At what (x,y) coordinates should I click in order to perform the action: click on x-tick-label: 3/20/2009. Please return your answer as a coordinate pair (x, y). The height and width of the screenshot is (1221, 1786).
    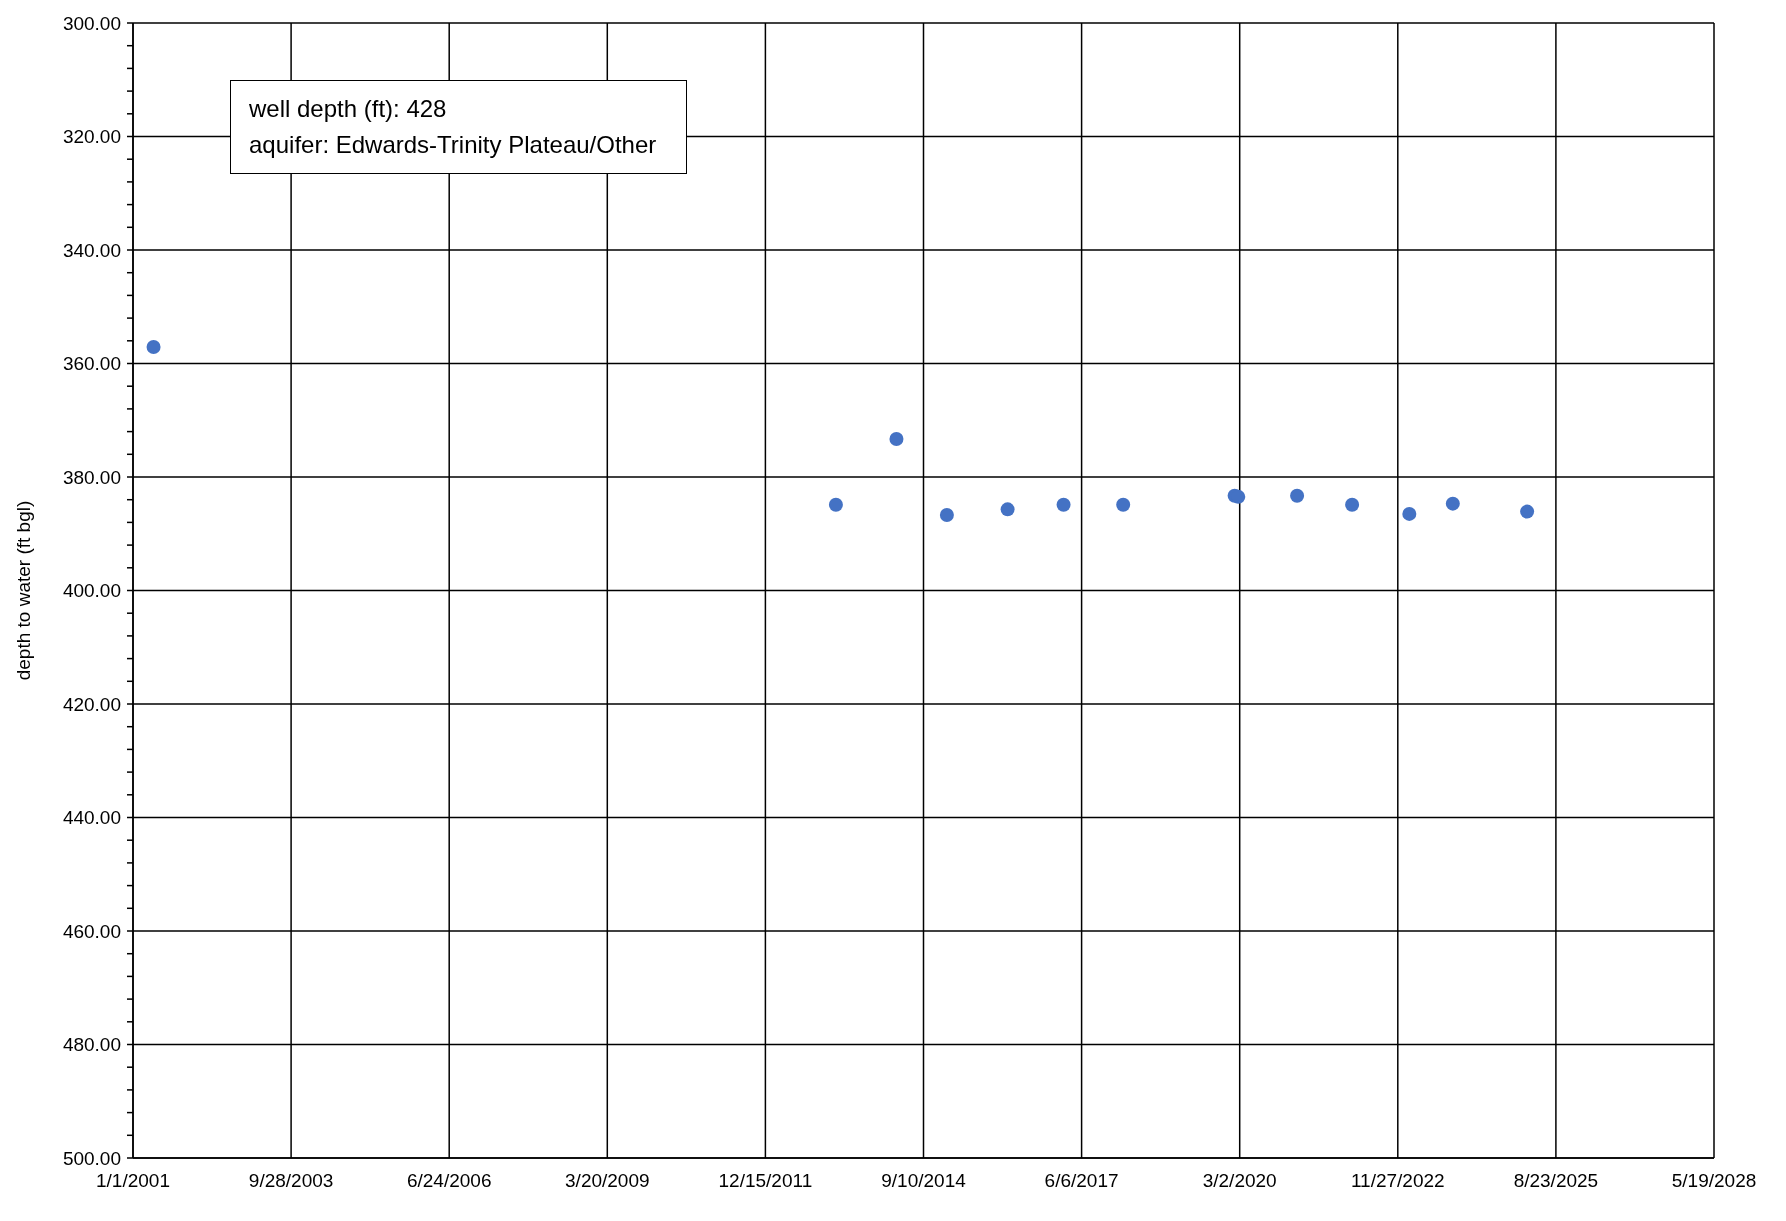
    Looking at the image, I should click on (607, 1181).